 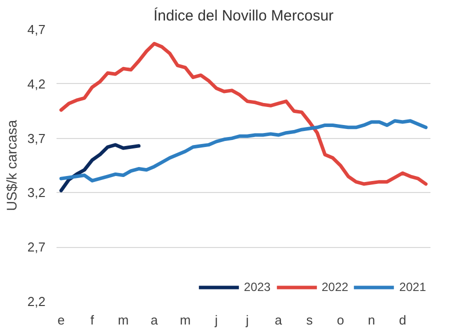 I want to click on y-axis-title: US$/k carcasa, so click(x=11, y=166).